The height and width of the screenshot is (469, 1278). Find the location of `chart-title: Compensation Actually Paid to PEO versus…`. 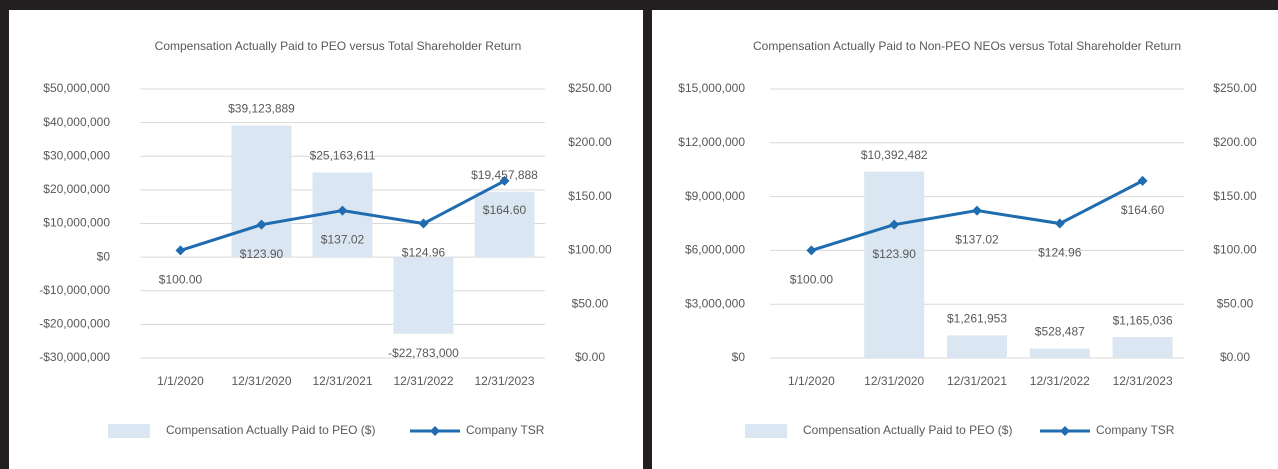

chart-title: Compensation Actually Paid to PEO versus… is located at coordinates (338, 46).